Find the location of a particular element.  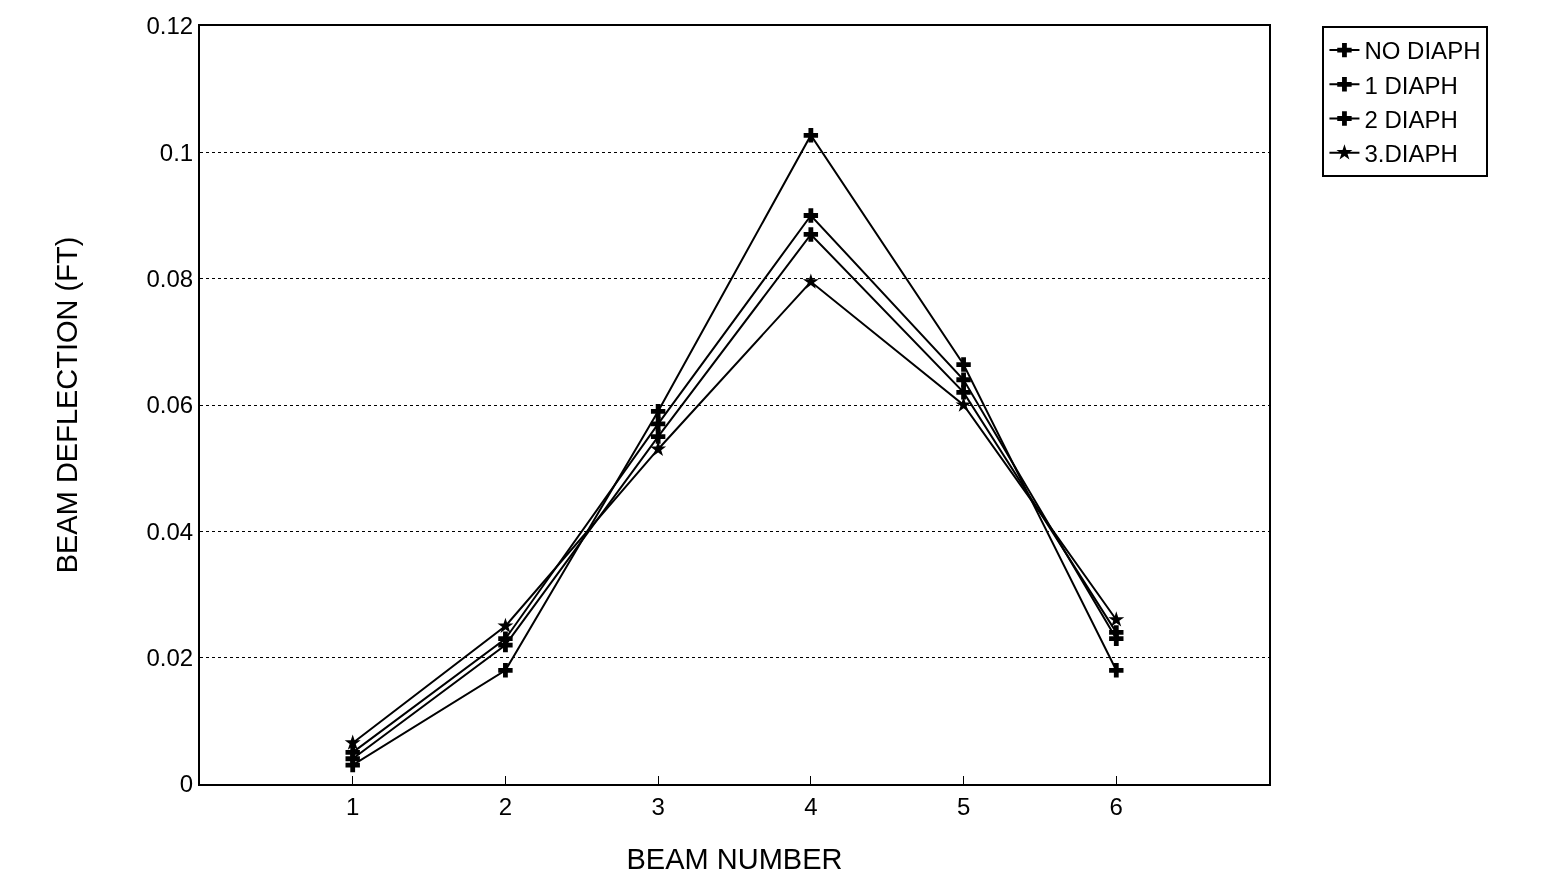

legend-label: 2 DIAPH is located at coordinates (1411, 119).